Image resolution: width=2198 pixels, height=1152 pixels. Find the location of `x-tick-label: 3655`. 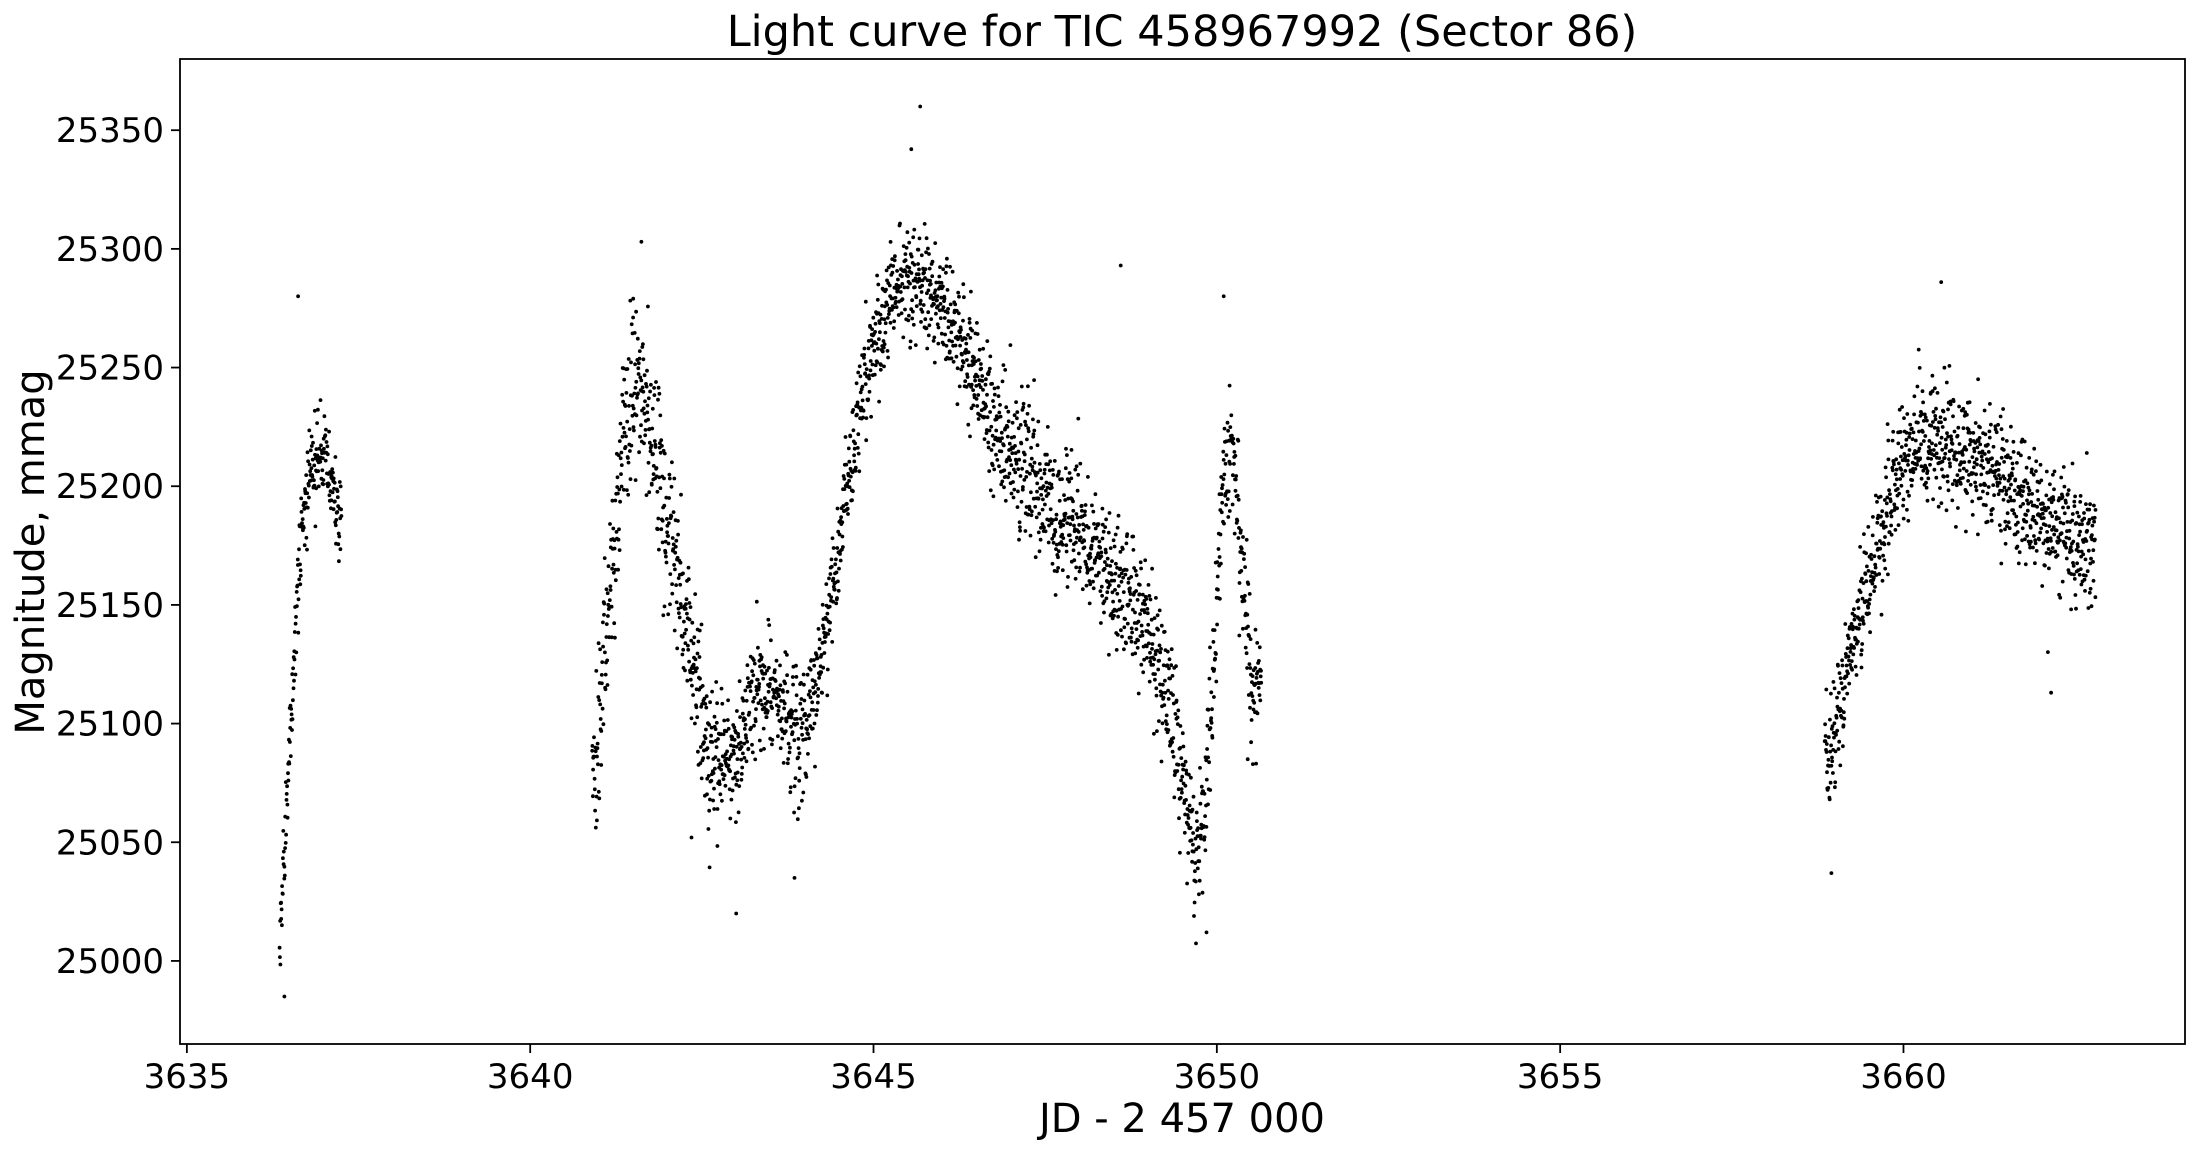

x-tick-label: 3655 is located at coordinates (1560, 1077).